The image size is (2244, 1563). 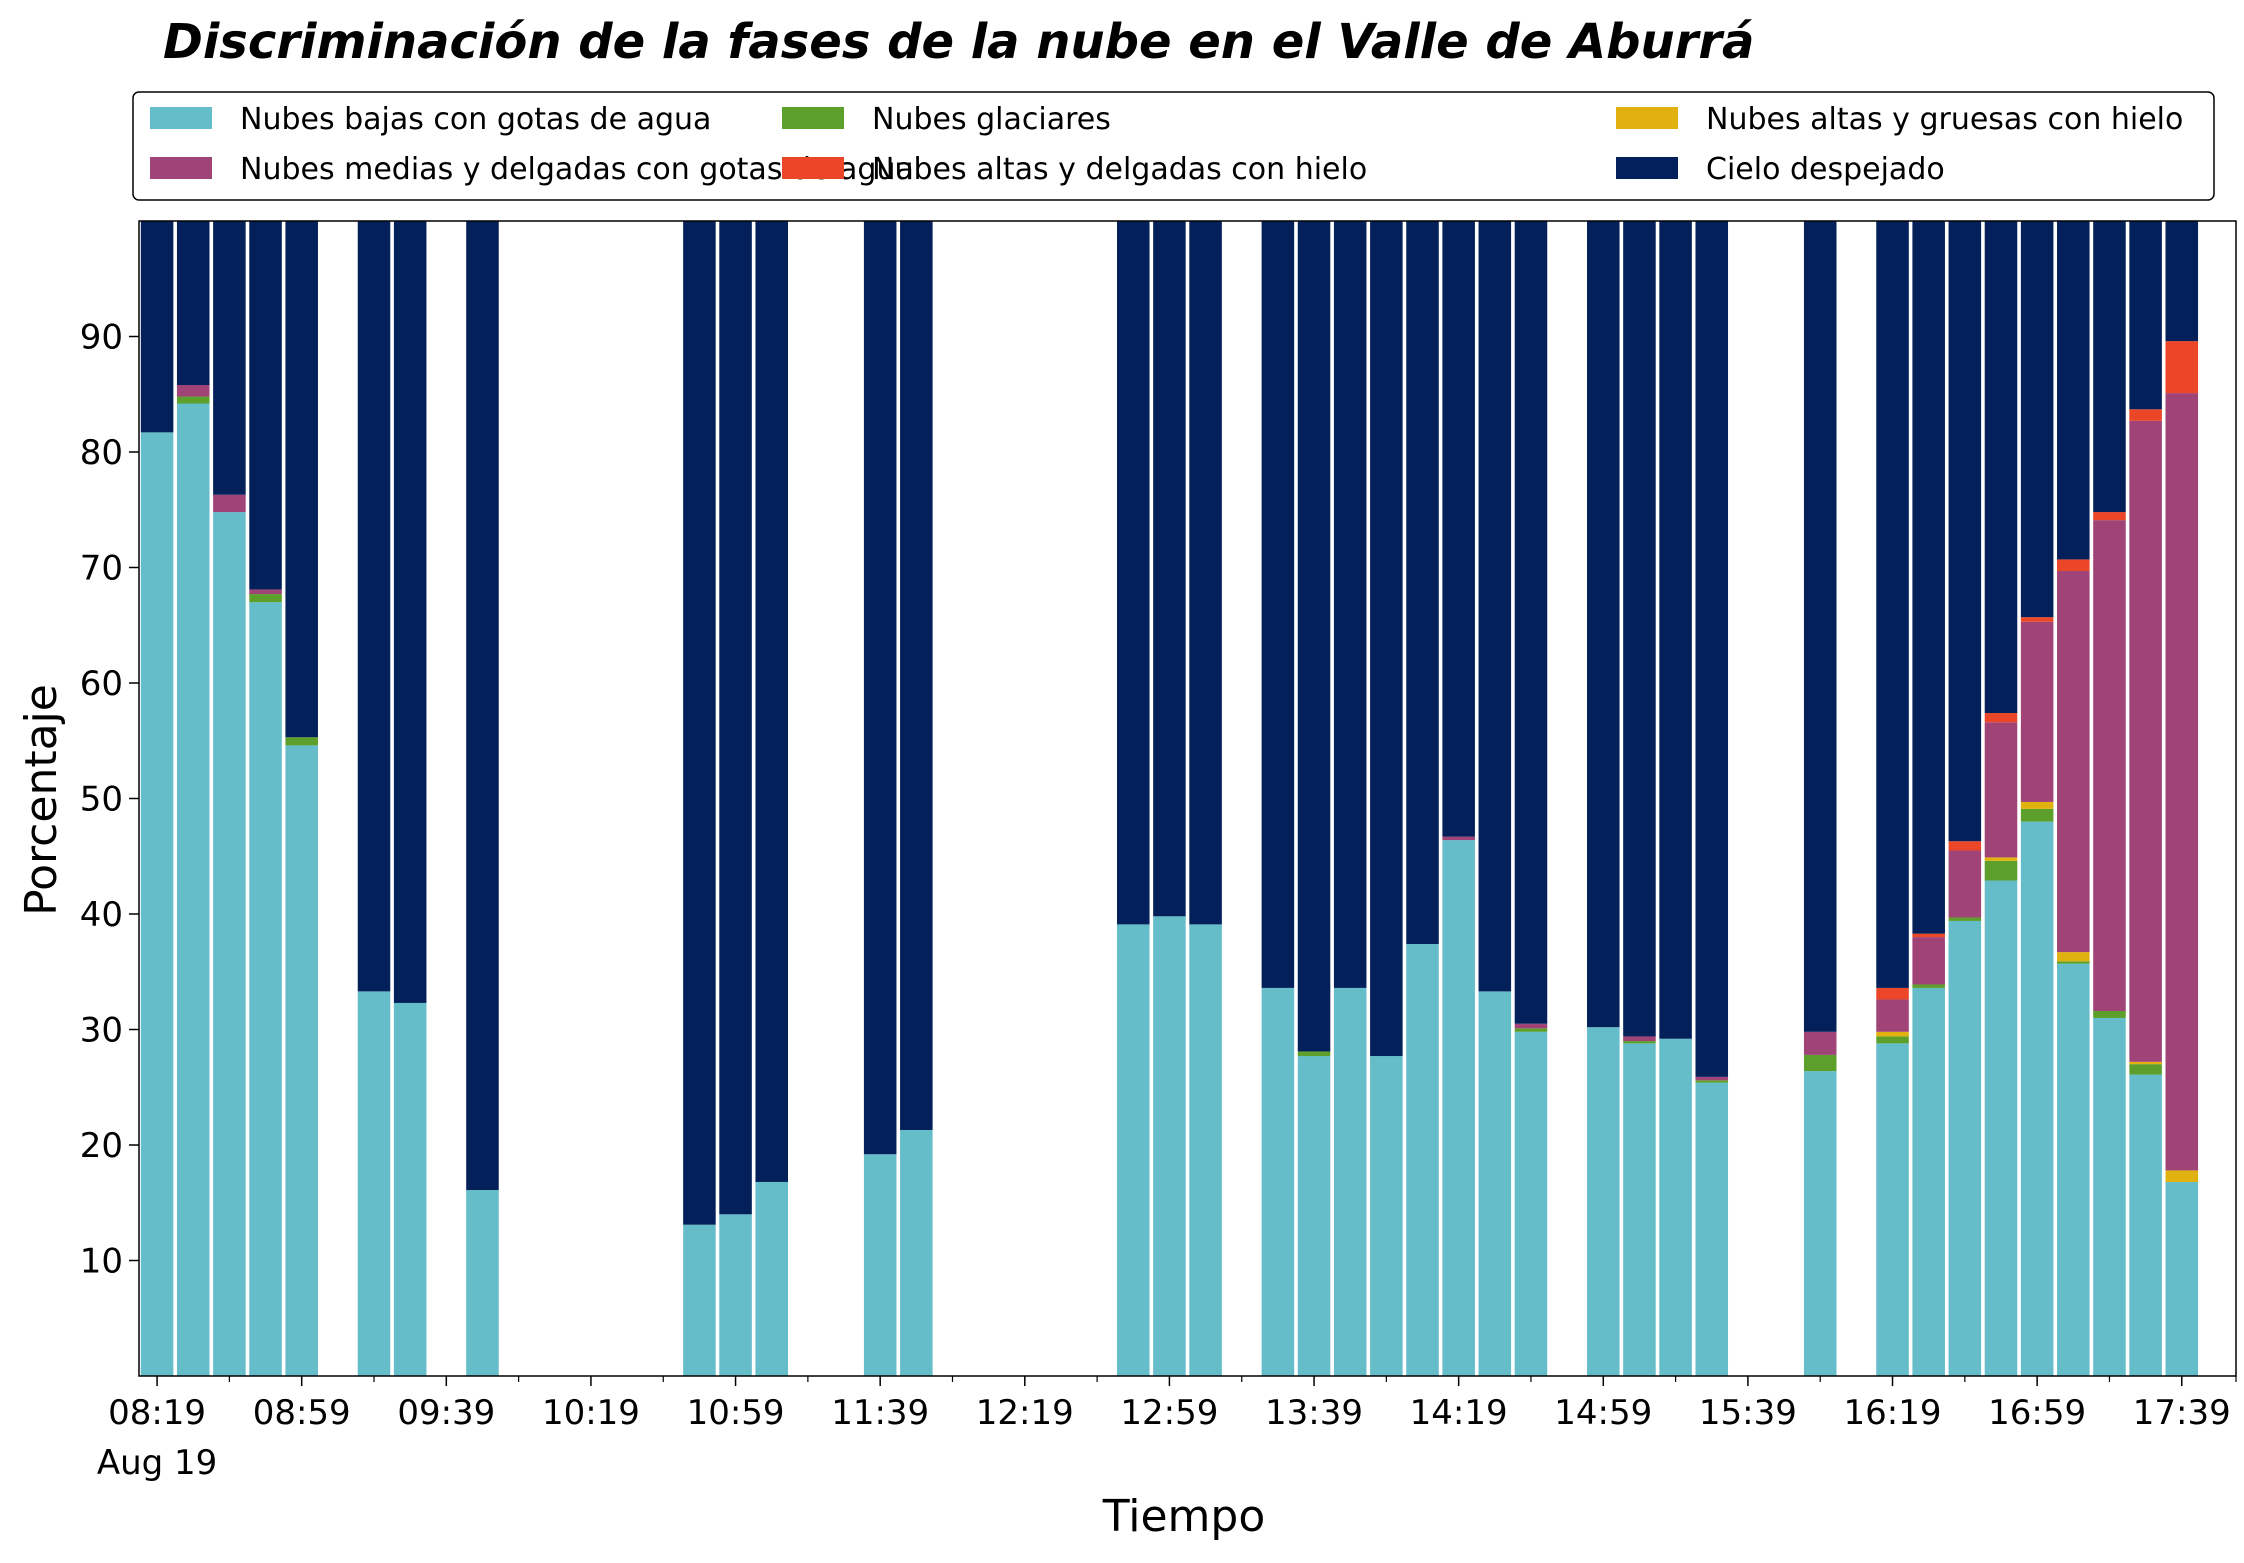 I want to click on x-tick-label-1739: 17:39, so click(x=2182, y=1413).